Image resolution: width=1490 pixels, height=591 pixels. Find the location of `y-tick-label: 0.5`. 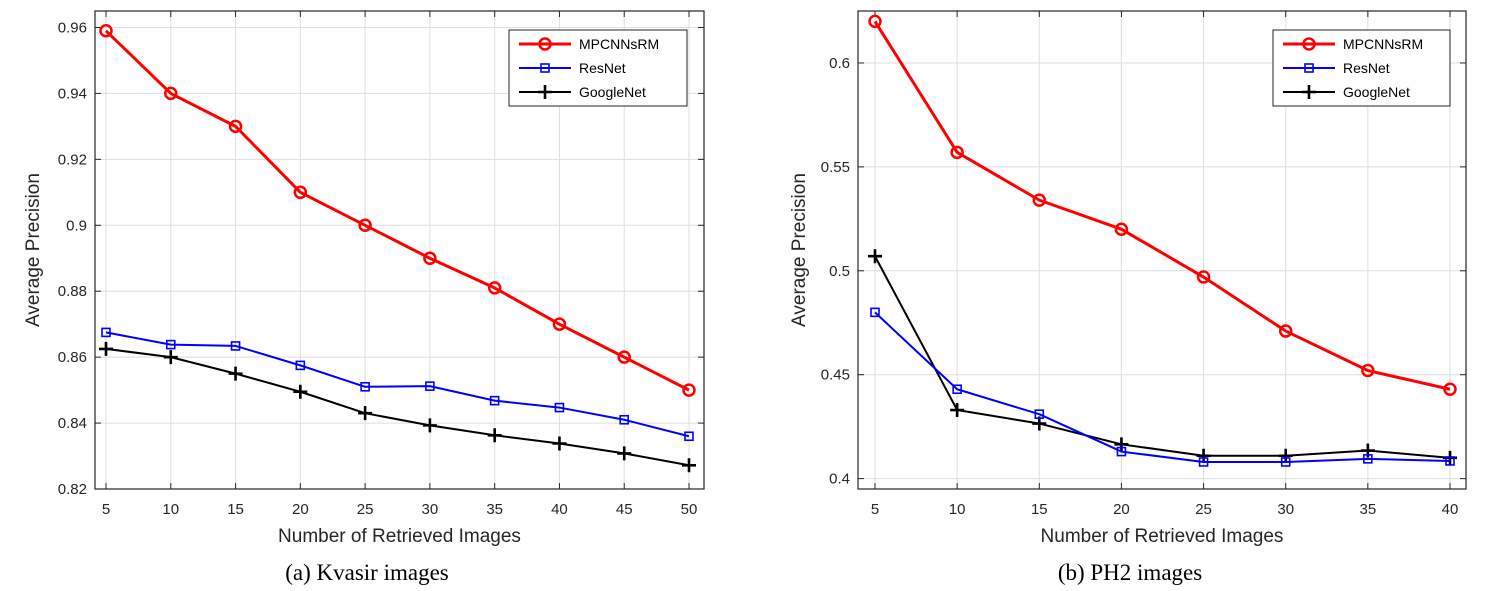

y-tick-label: 0.5 is located at coordinates (839, 271).